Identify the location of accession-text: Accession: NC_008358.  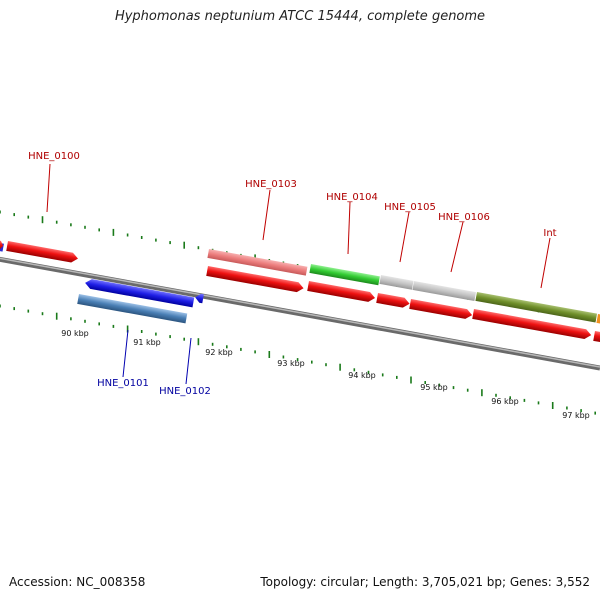
(77, 582).